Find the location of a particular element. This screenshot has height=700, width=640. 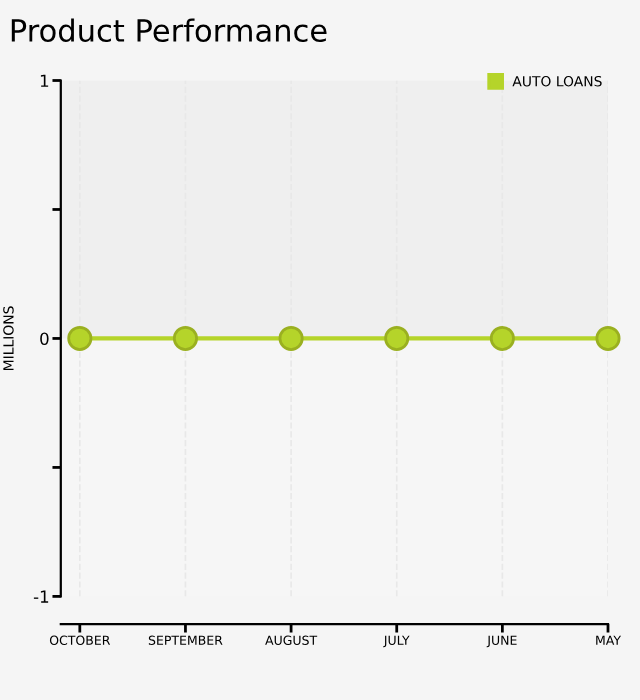

y-tick-label: 0 is located at coordinates (44, 339).